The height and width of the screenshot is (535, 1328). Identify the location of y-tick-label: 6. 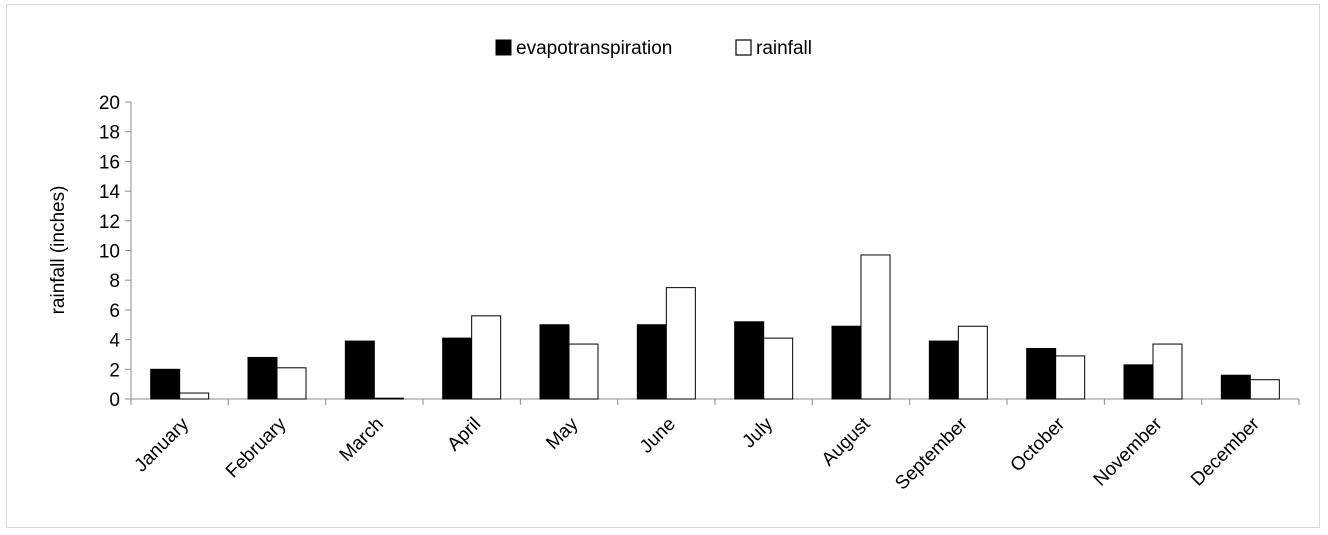
(114, 311).